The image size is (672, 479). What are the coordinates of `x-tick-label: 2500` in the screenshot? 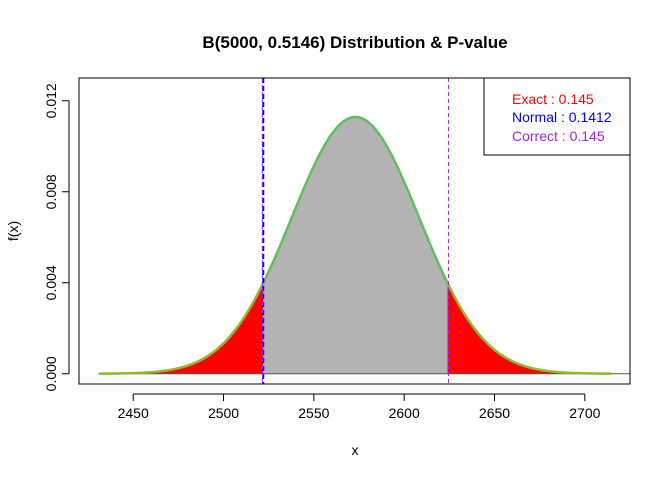 It's located at (223, 413).